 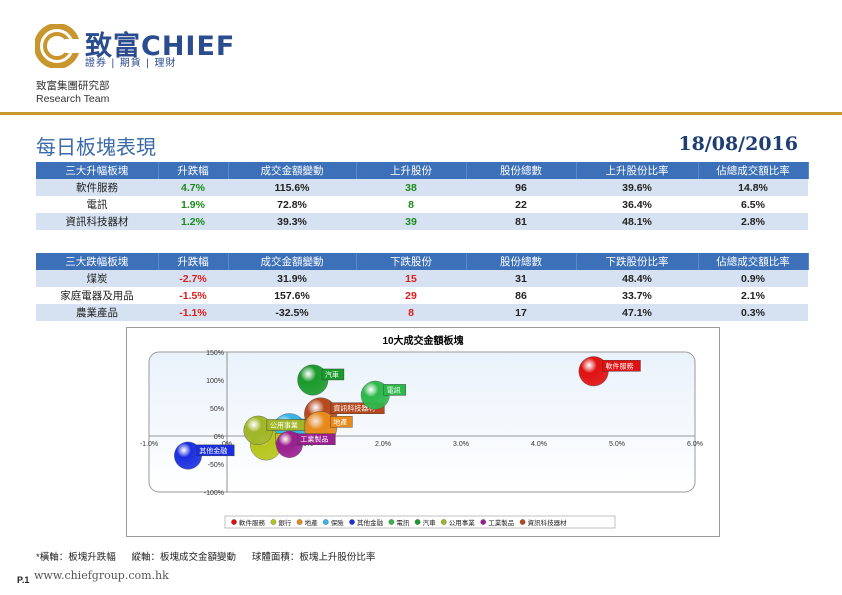 I want to click on department-english: Research Team, so click(x=73, y=99).